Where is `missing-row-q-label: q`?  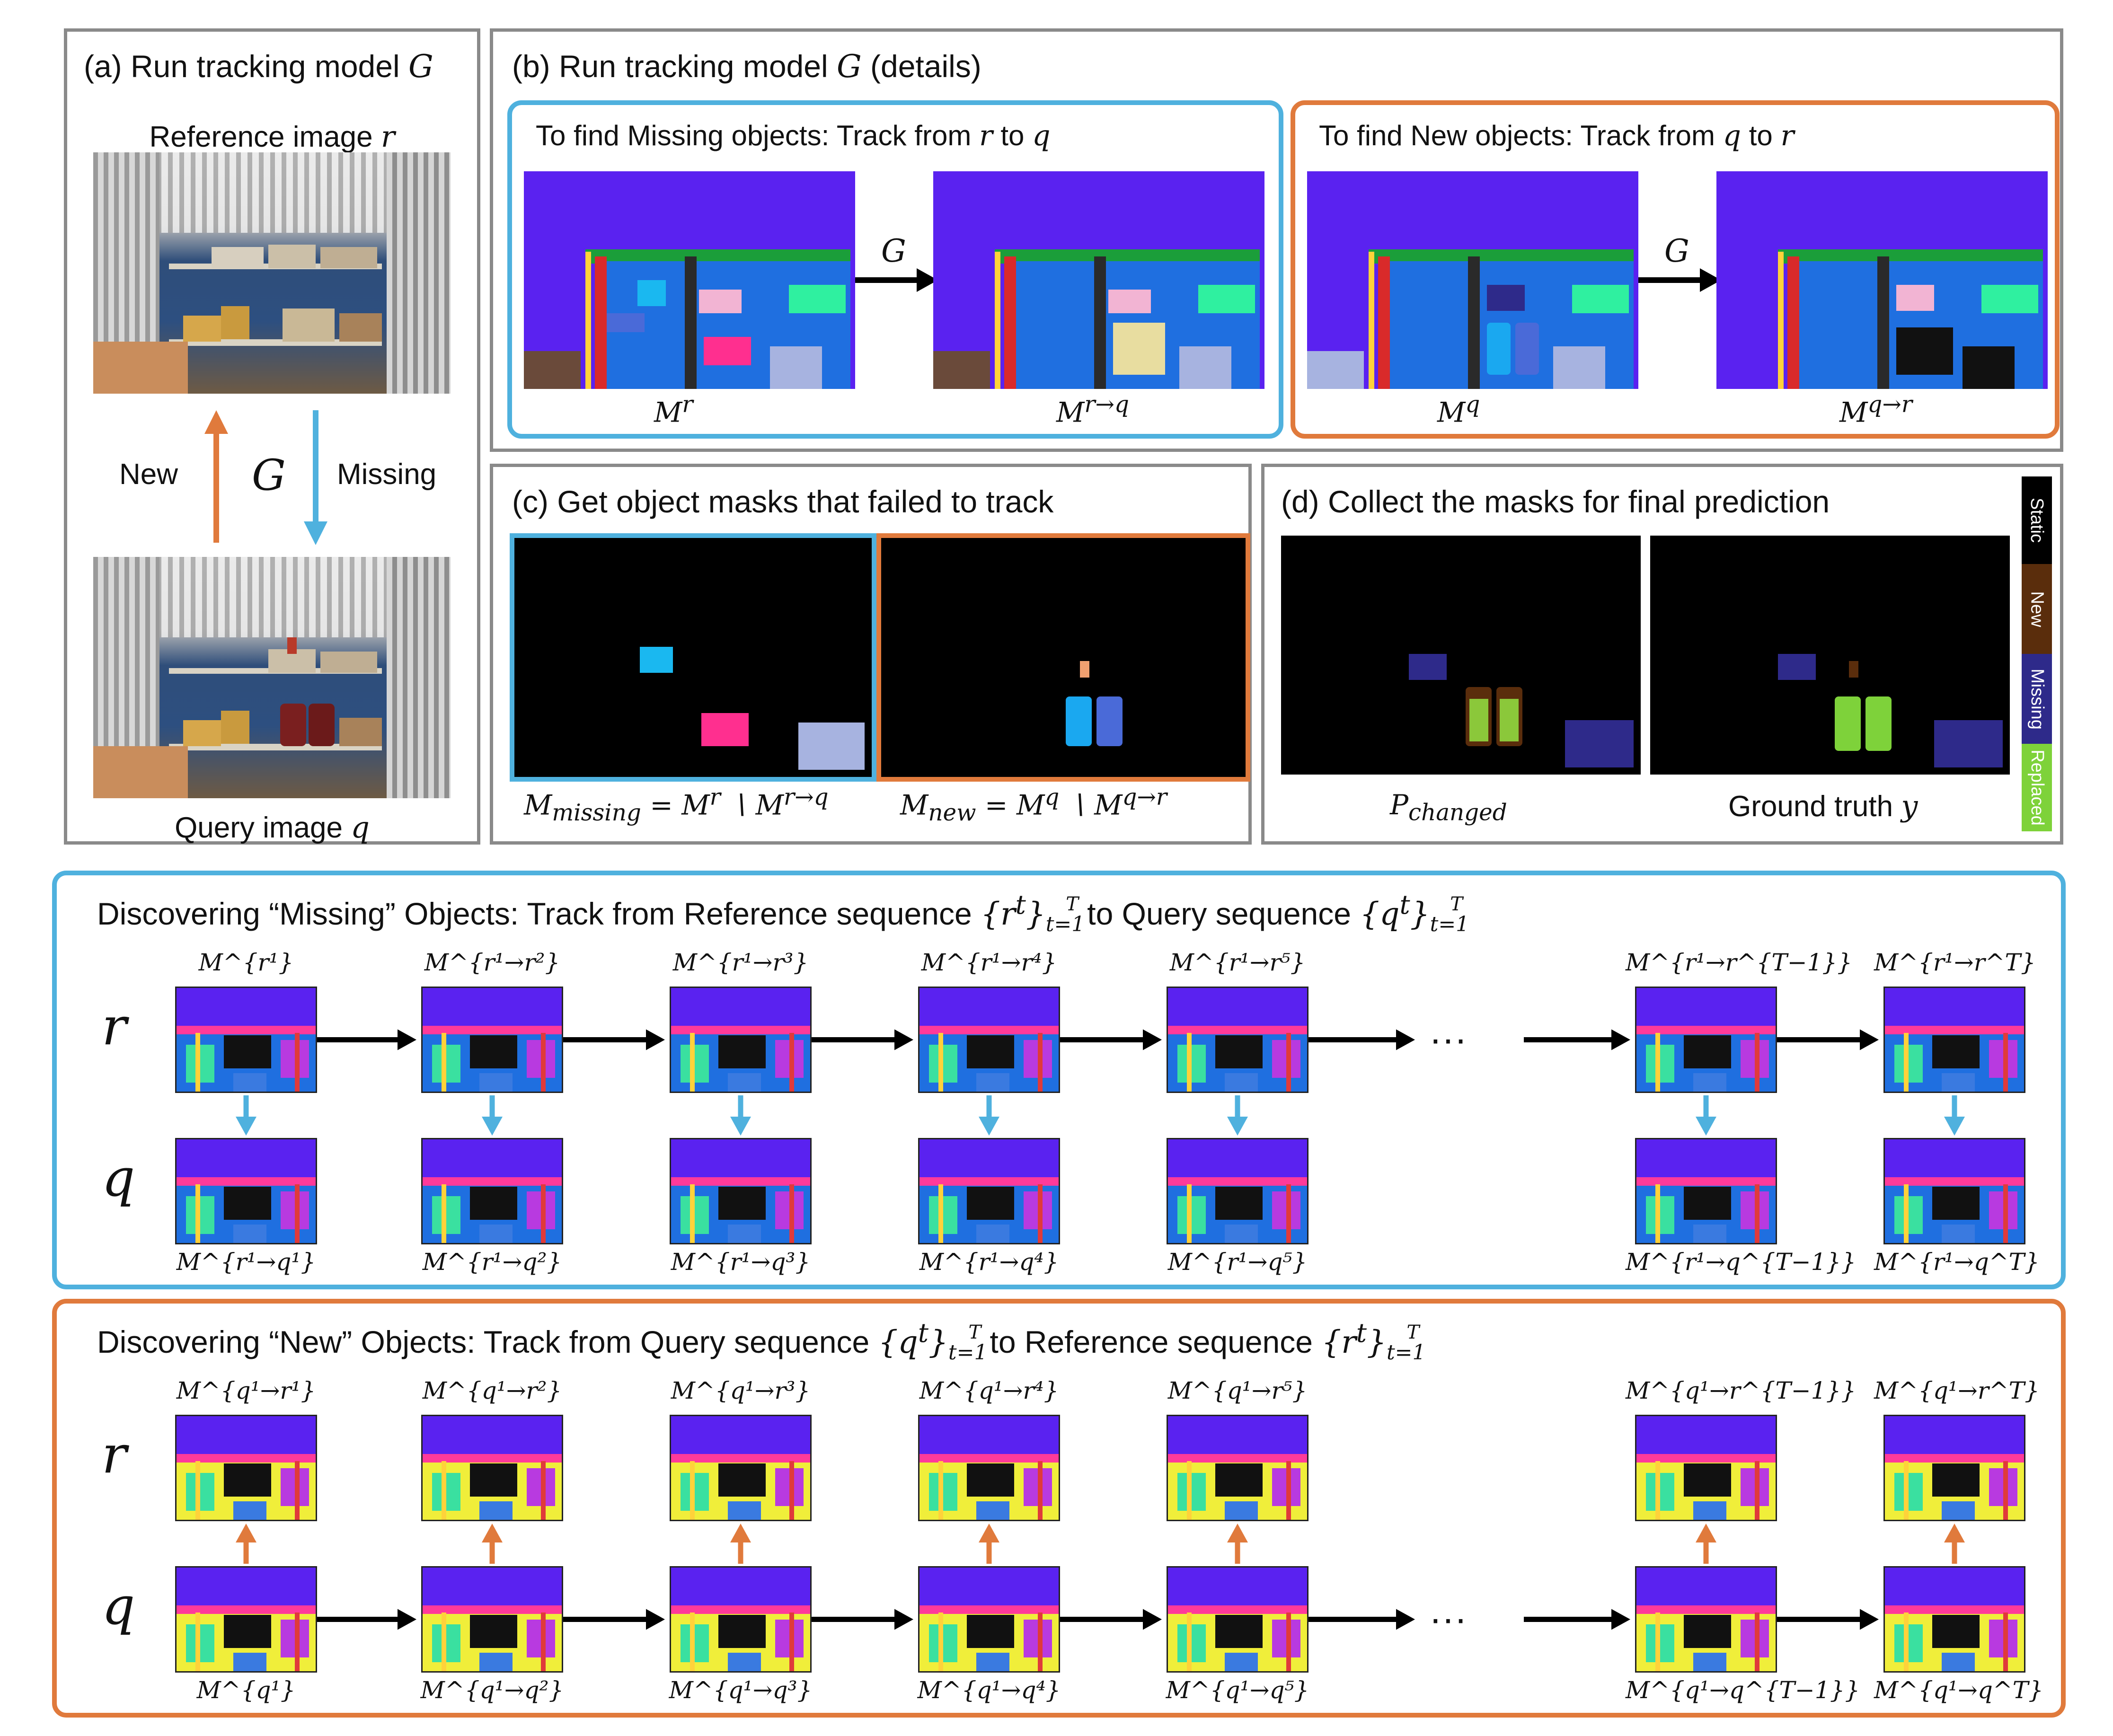
missing-row-q-label: q is located at coordinates (118, 1177).